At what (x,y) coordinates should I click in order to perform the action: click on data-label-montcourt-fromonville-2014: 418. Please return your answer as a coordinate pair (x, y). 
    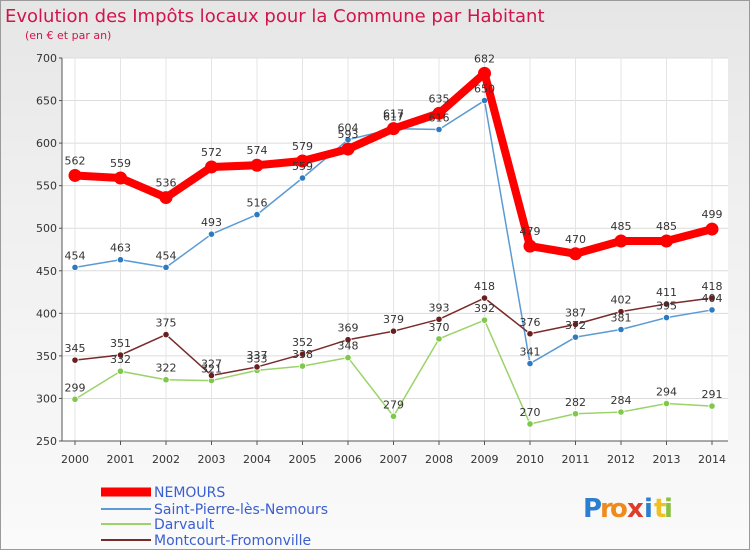
    Looking at the image, I should click on (712, 286).